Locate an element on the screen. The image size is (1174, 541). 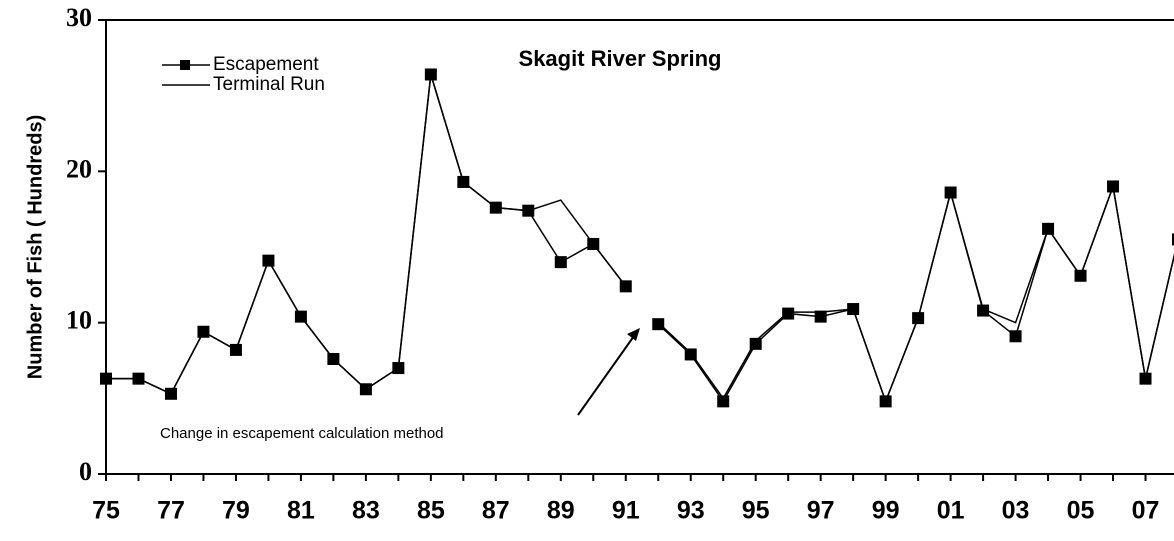
annotation-arrow is located at coordinates (606, 375).